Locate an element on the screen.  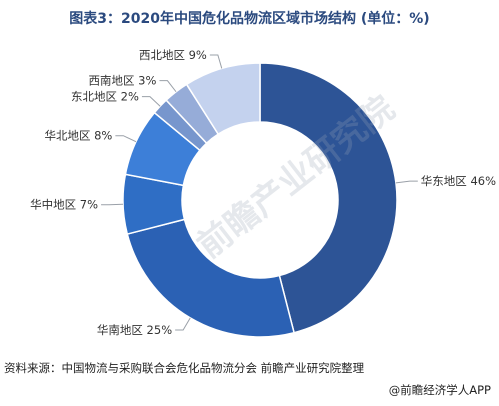
slice-label-6: 西北地区 9% is located at coordinates (173, 55).